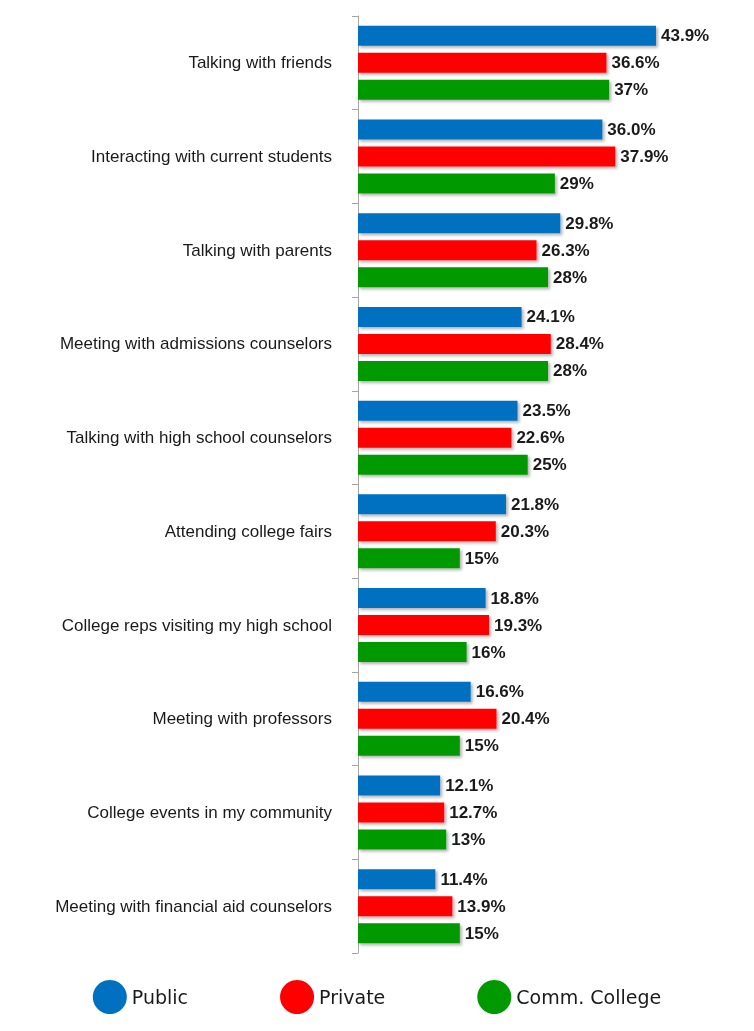 The height and width of the screenshot is (1031, 754). Describe the element at coordinates (576, 184) in the screenshot. I see `data-label: 29%` at that location.